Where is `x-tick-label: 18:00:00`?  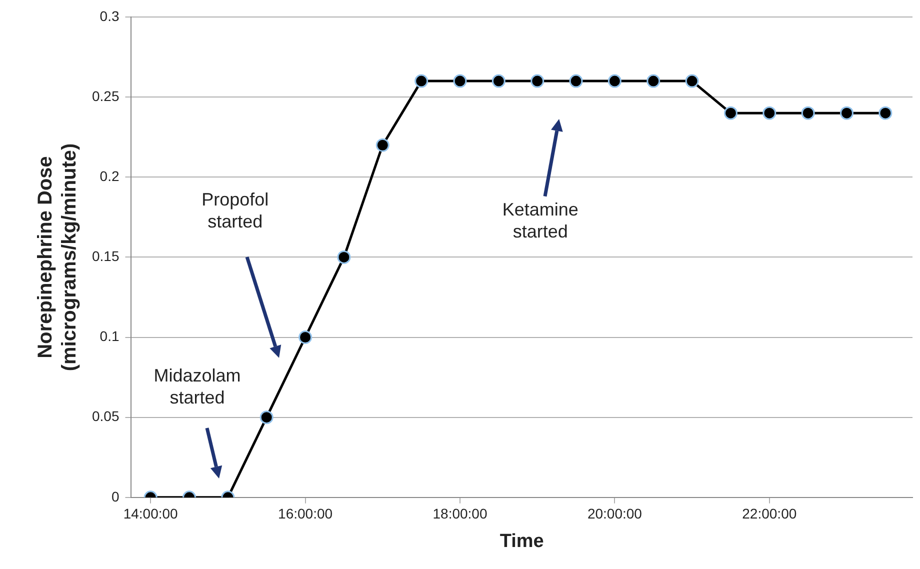
x-tick-label: 18:00:00 is located at coordinates (460, 514).